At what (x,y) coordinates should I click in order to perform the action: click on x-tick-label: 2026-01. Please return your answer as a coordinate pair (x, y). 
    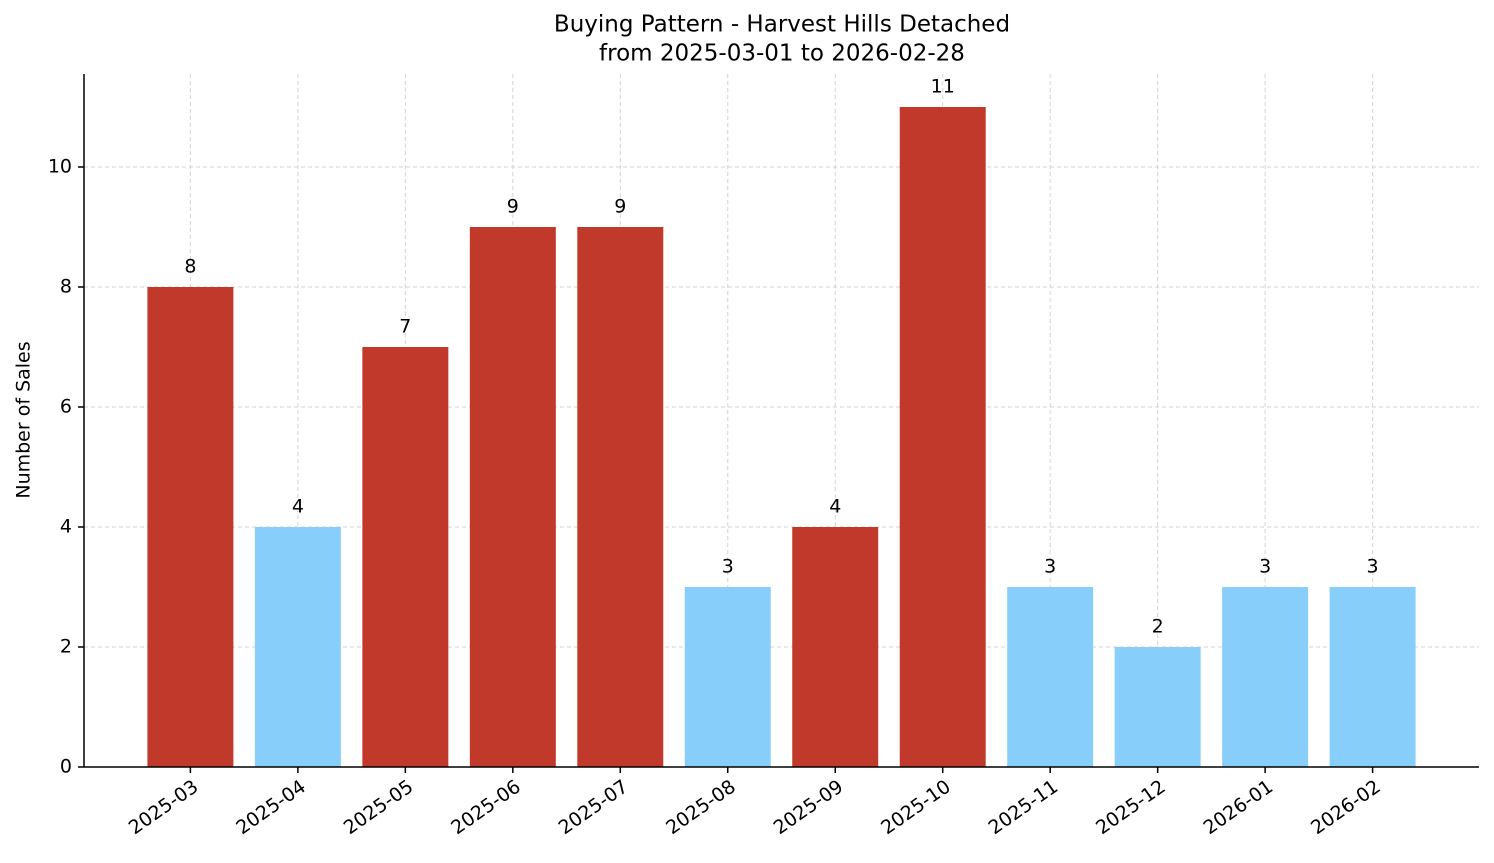
    Looking at the image, I should click on (1238, 808).